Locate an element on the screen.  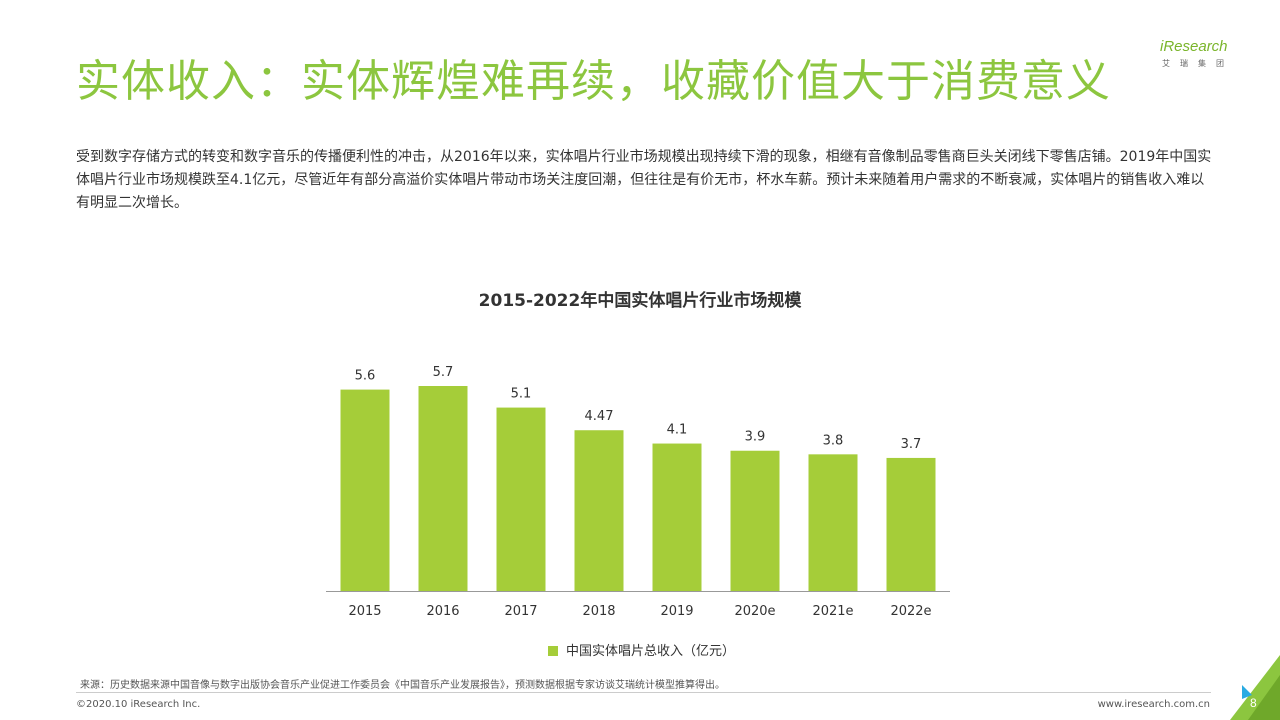
x-tick-2016: 2016 is located at coordinates (442, 611).